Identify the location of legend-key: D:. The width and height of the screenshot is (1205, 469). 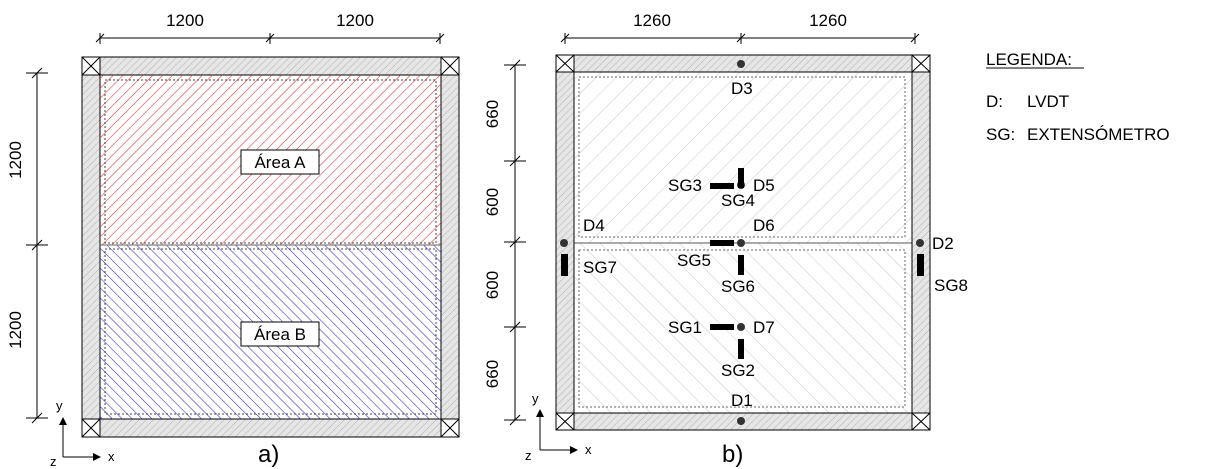
(994, 101).